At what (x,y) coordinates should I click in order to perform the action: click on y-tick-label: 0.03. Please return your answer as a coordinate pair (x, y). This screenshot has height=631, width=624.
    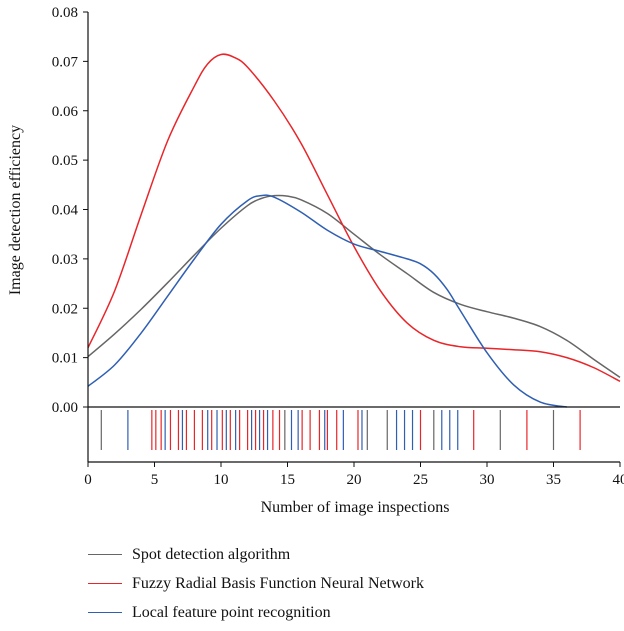
    Looking at the image, I should click on (65, 260).